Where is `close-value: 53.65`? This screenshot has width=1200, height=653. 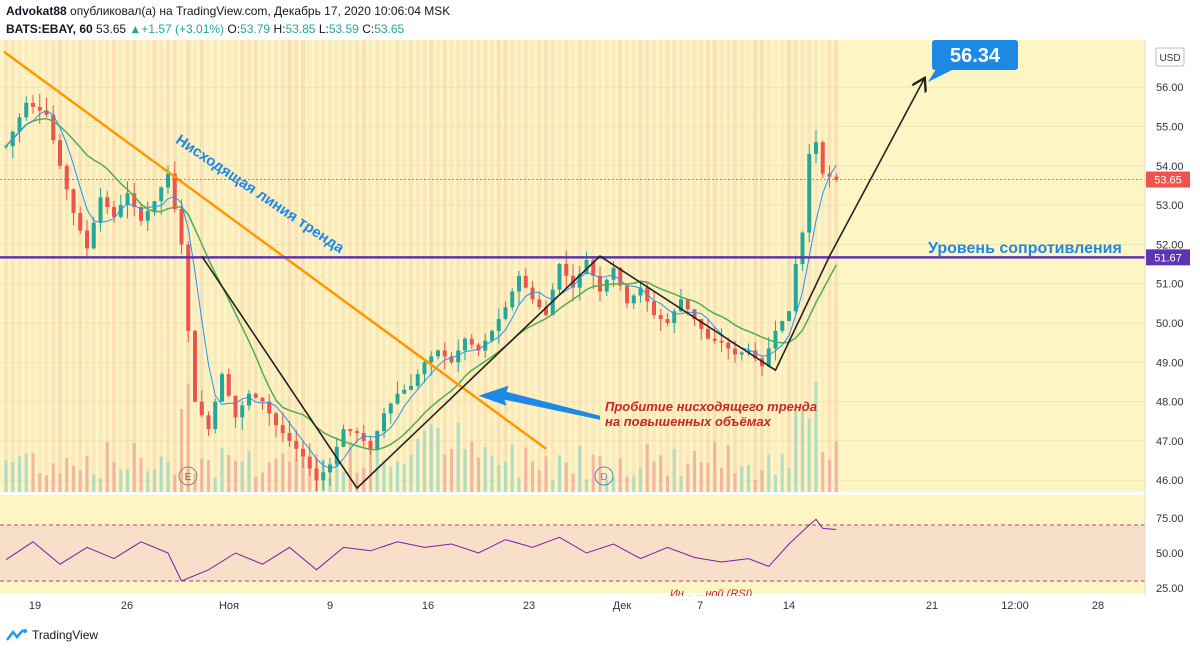 close-value: 53.65 is located at coordinates (389, 29).